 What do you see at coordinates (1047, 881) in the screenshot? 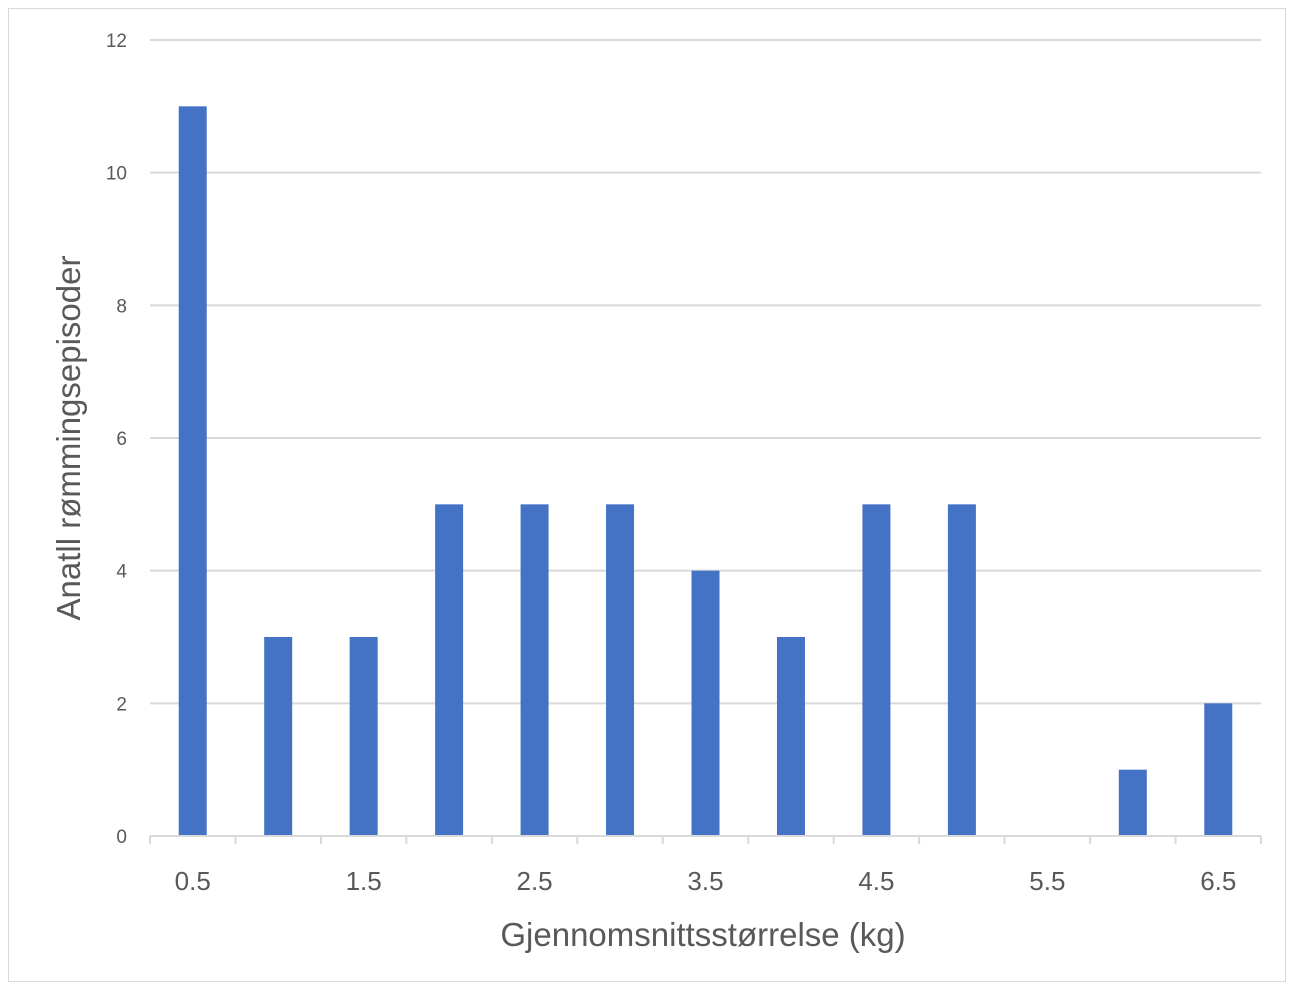
I see `x-tick-label: 5.5` at bounding box center [1047, 881].